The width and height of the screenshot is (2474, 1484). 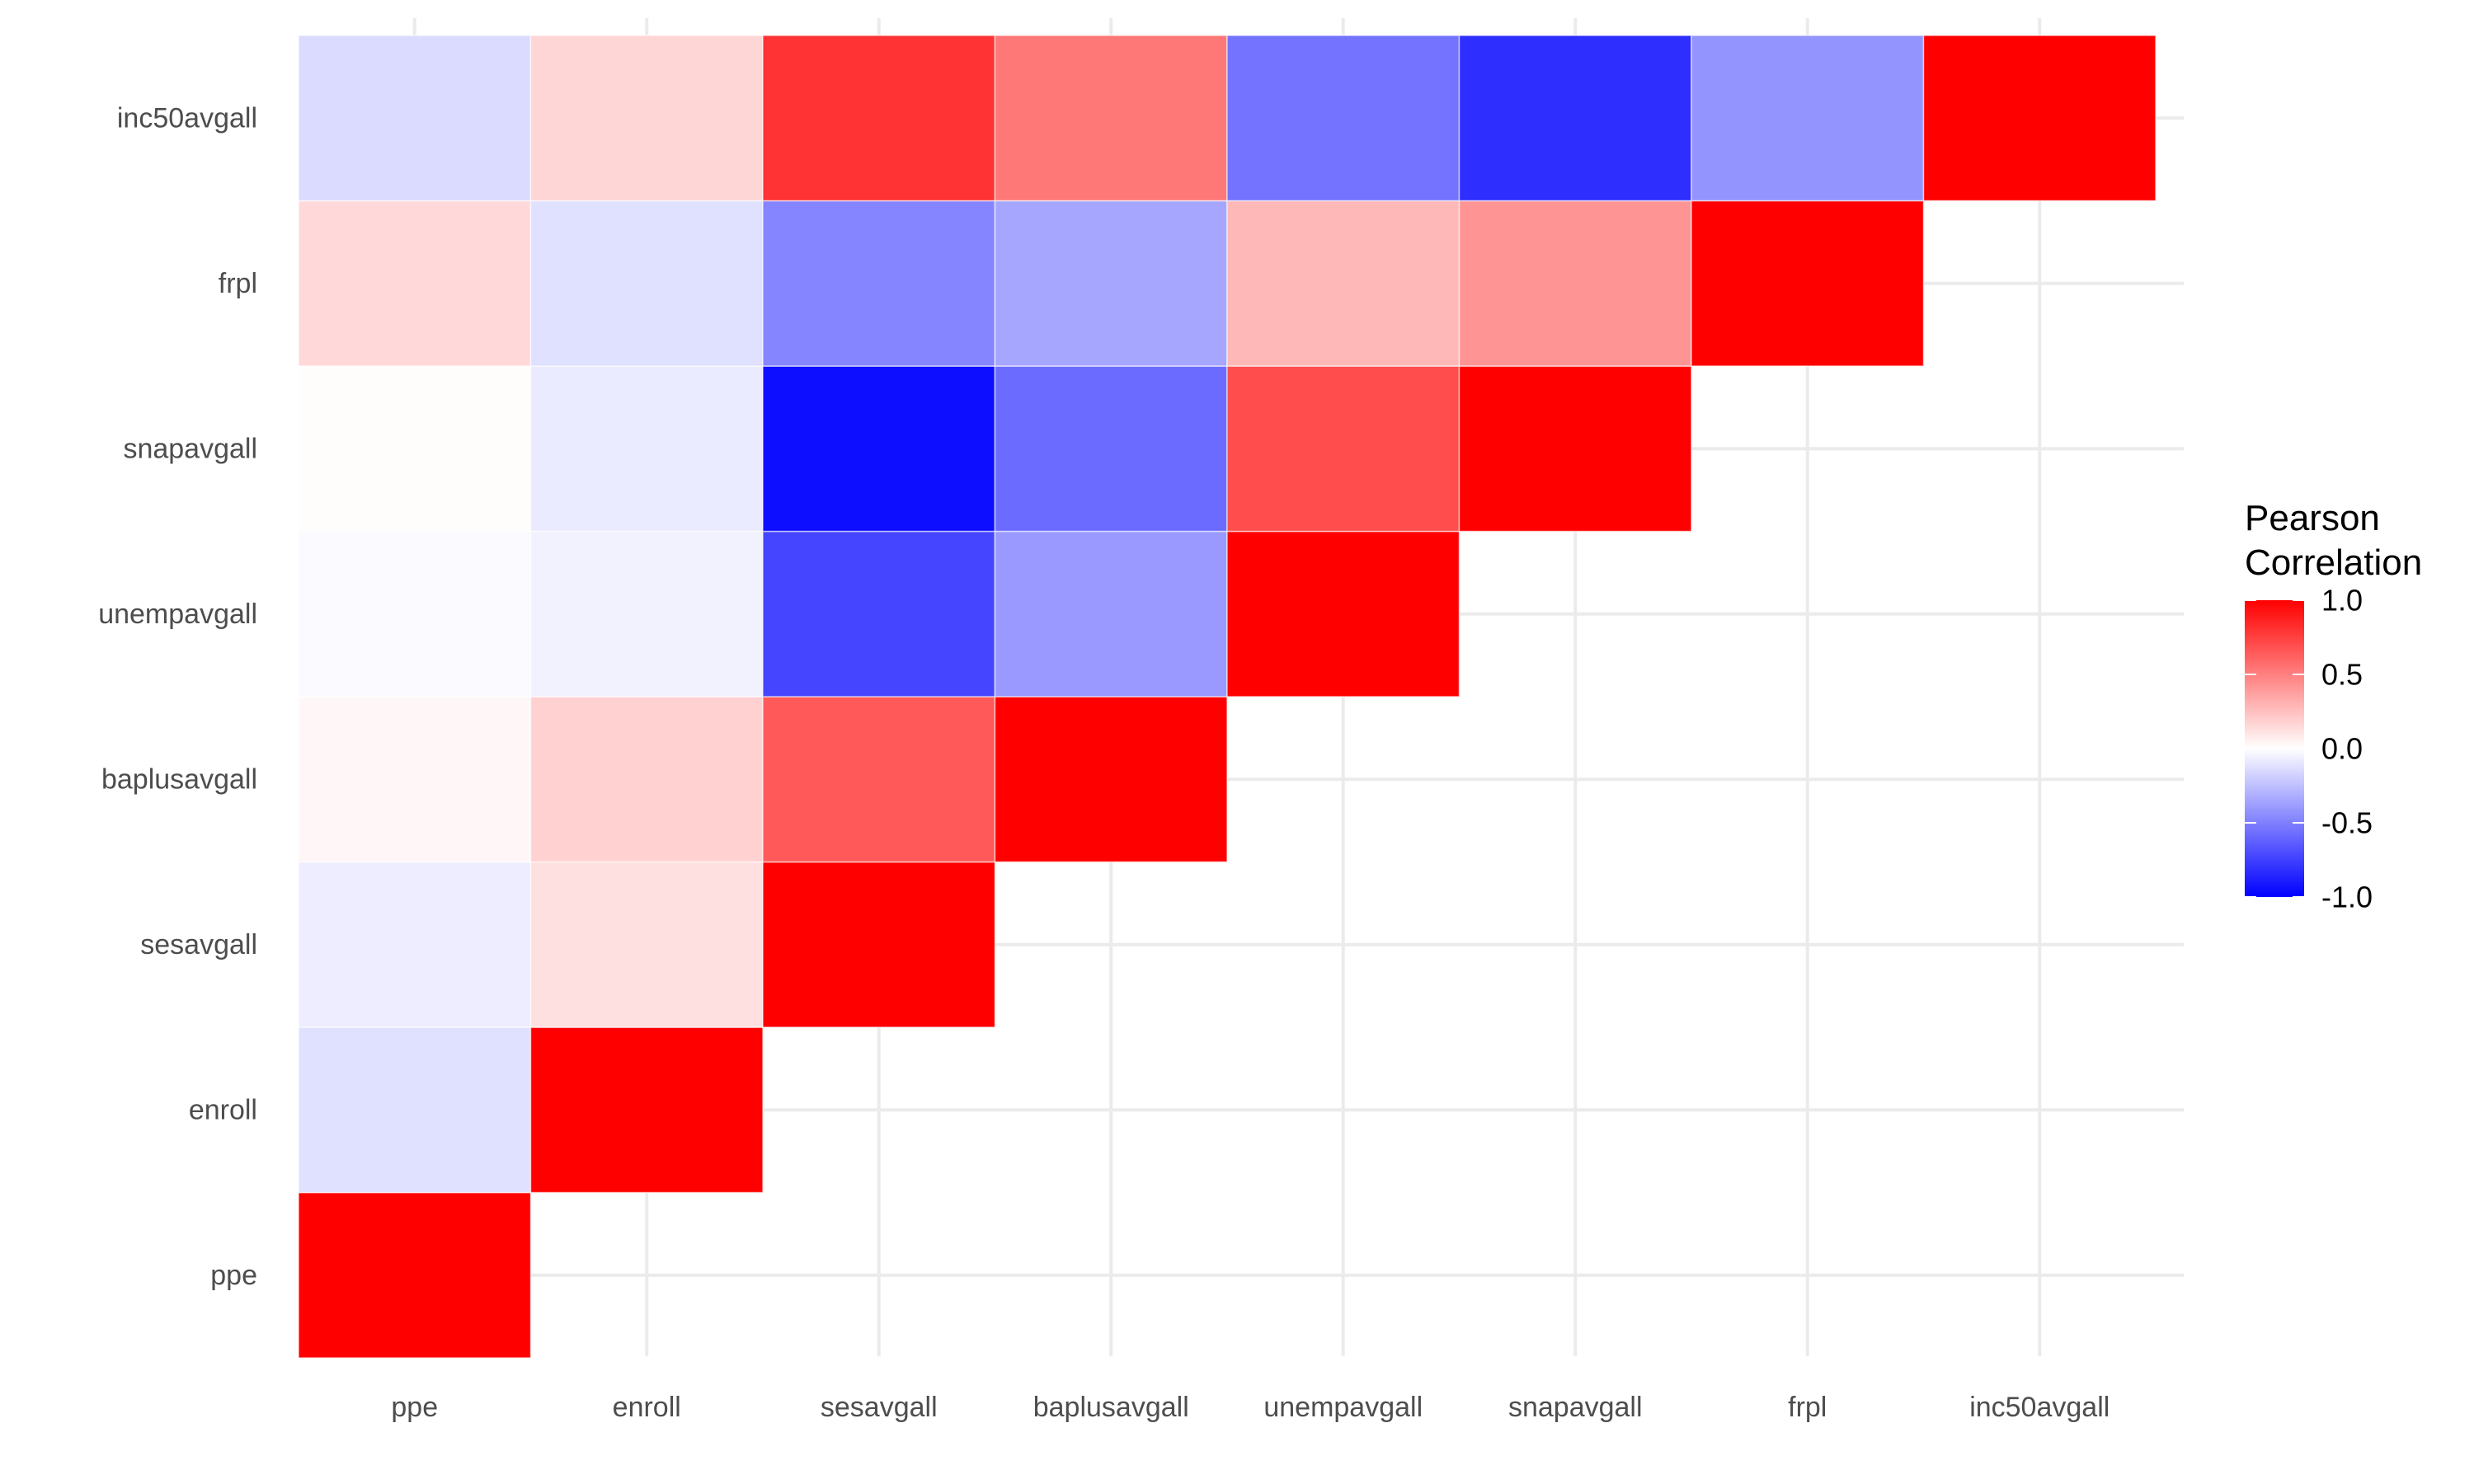 What do you see at coordinates (1111, 283) in the screenshot?
I see `heatmap-cell-baplusavgall-frpl` at bounding box center [1111, 283].